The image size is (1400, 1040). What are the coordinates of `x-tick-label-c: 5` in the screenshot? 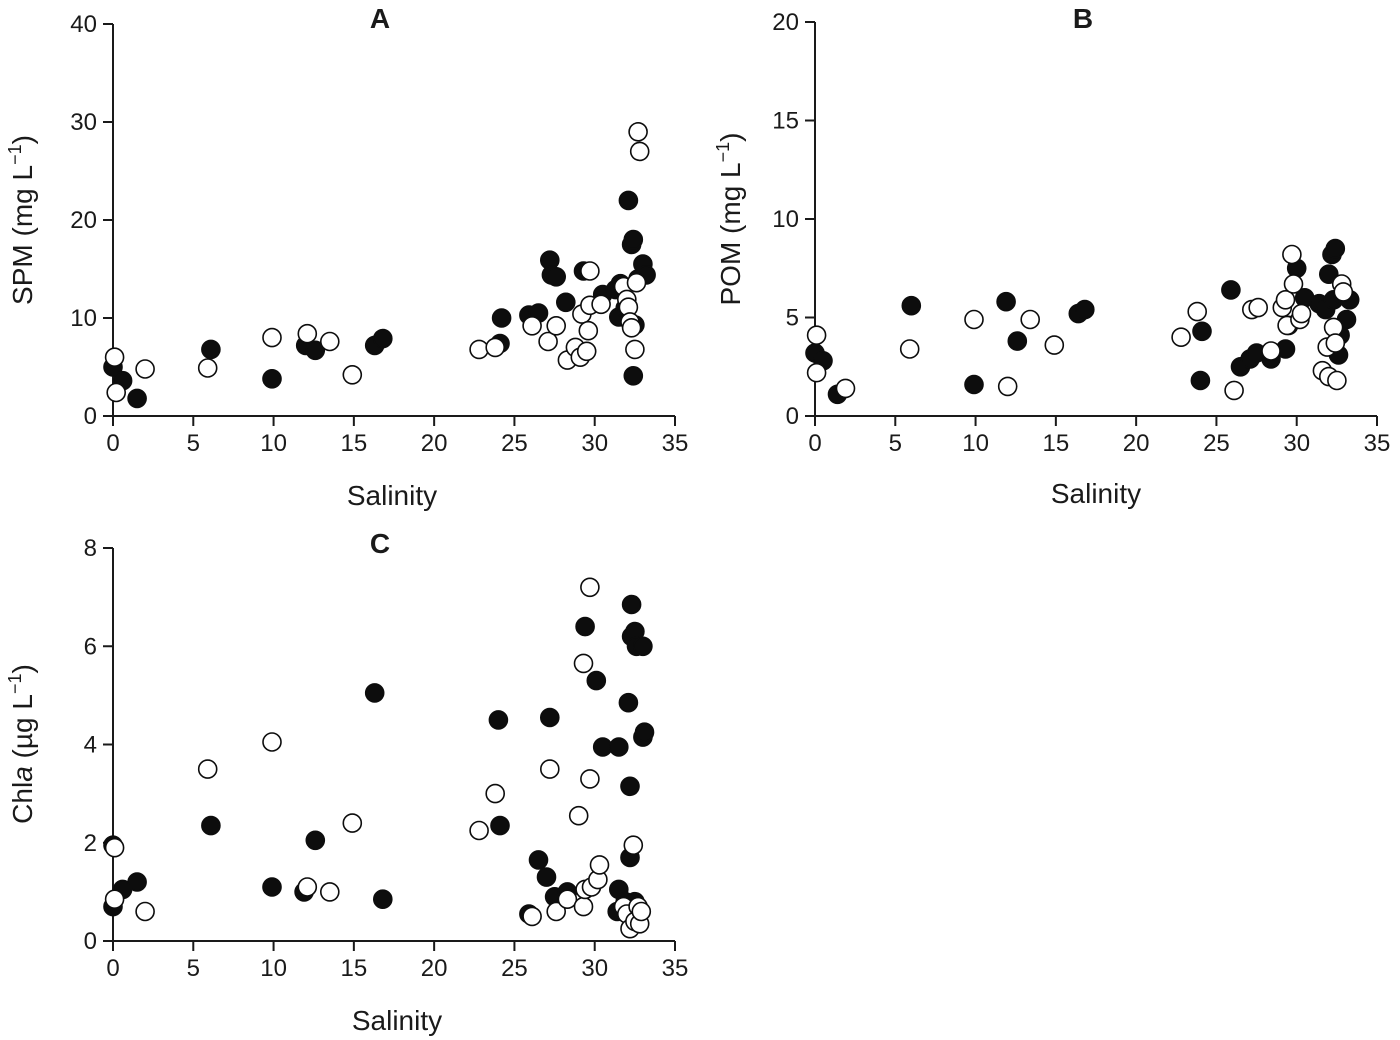 It's located at (193, 968).